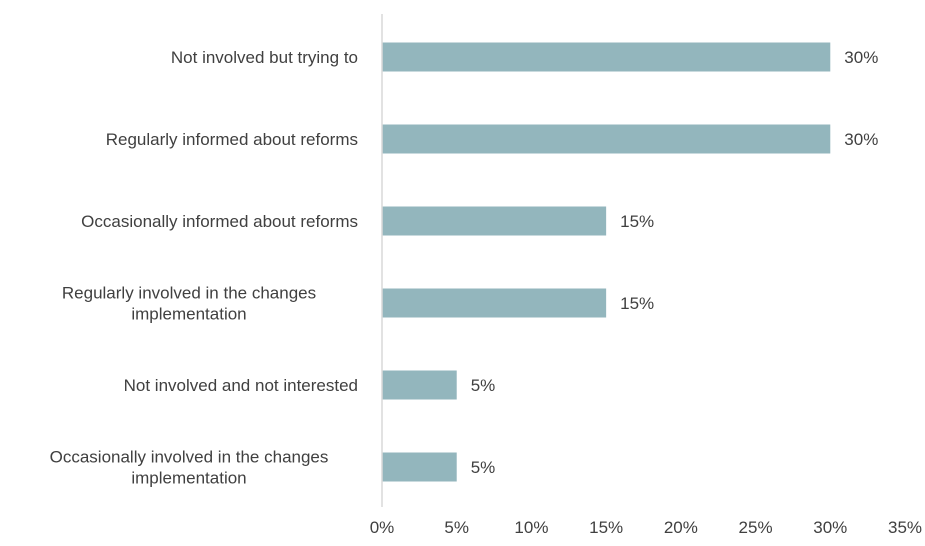 Image resolution: width=925 pixels, height=546 pixels. Describe the element at coordinates (646, 527) in the screenshot. I see `x-axis-tick-labels: 0% 5% 10% 15% 20% 25% 30% 35%` at that location.